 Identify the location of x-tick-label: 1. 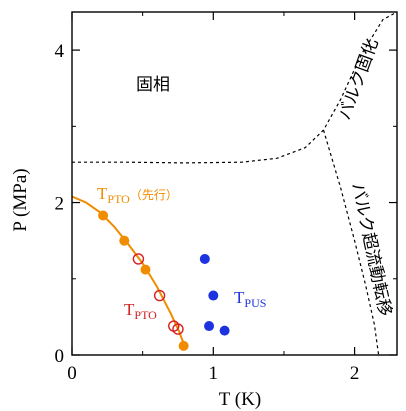
(214, 373).